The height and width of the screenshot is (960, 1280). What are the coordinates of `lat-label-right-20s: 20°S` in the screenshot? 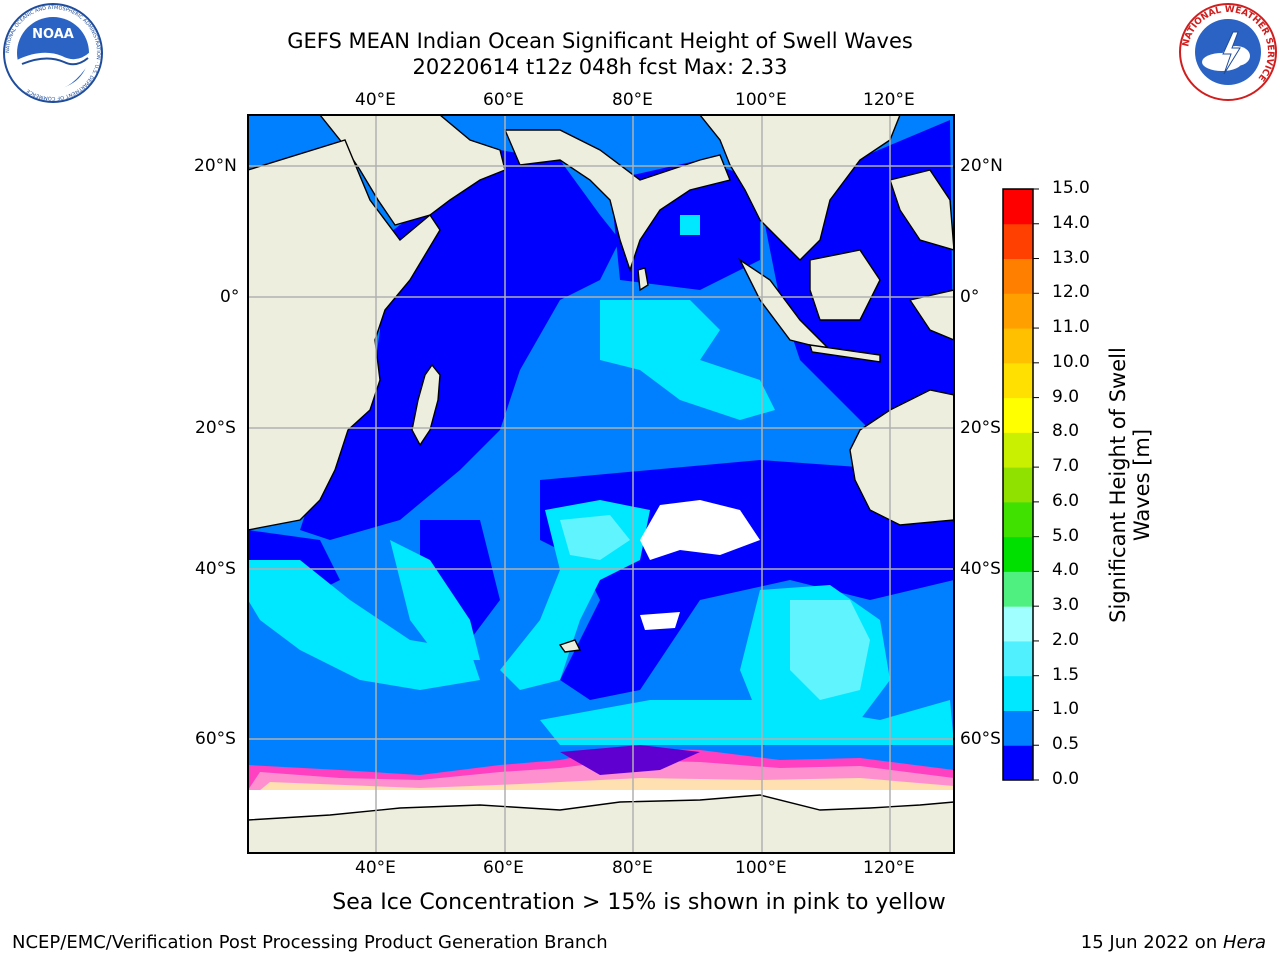 It's located at (980, 428).